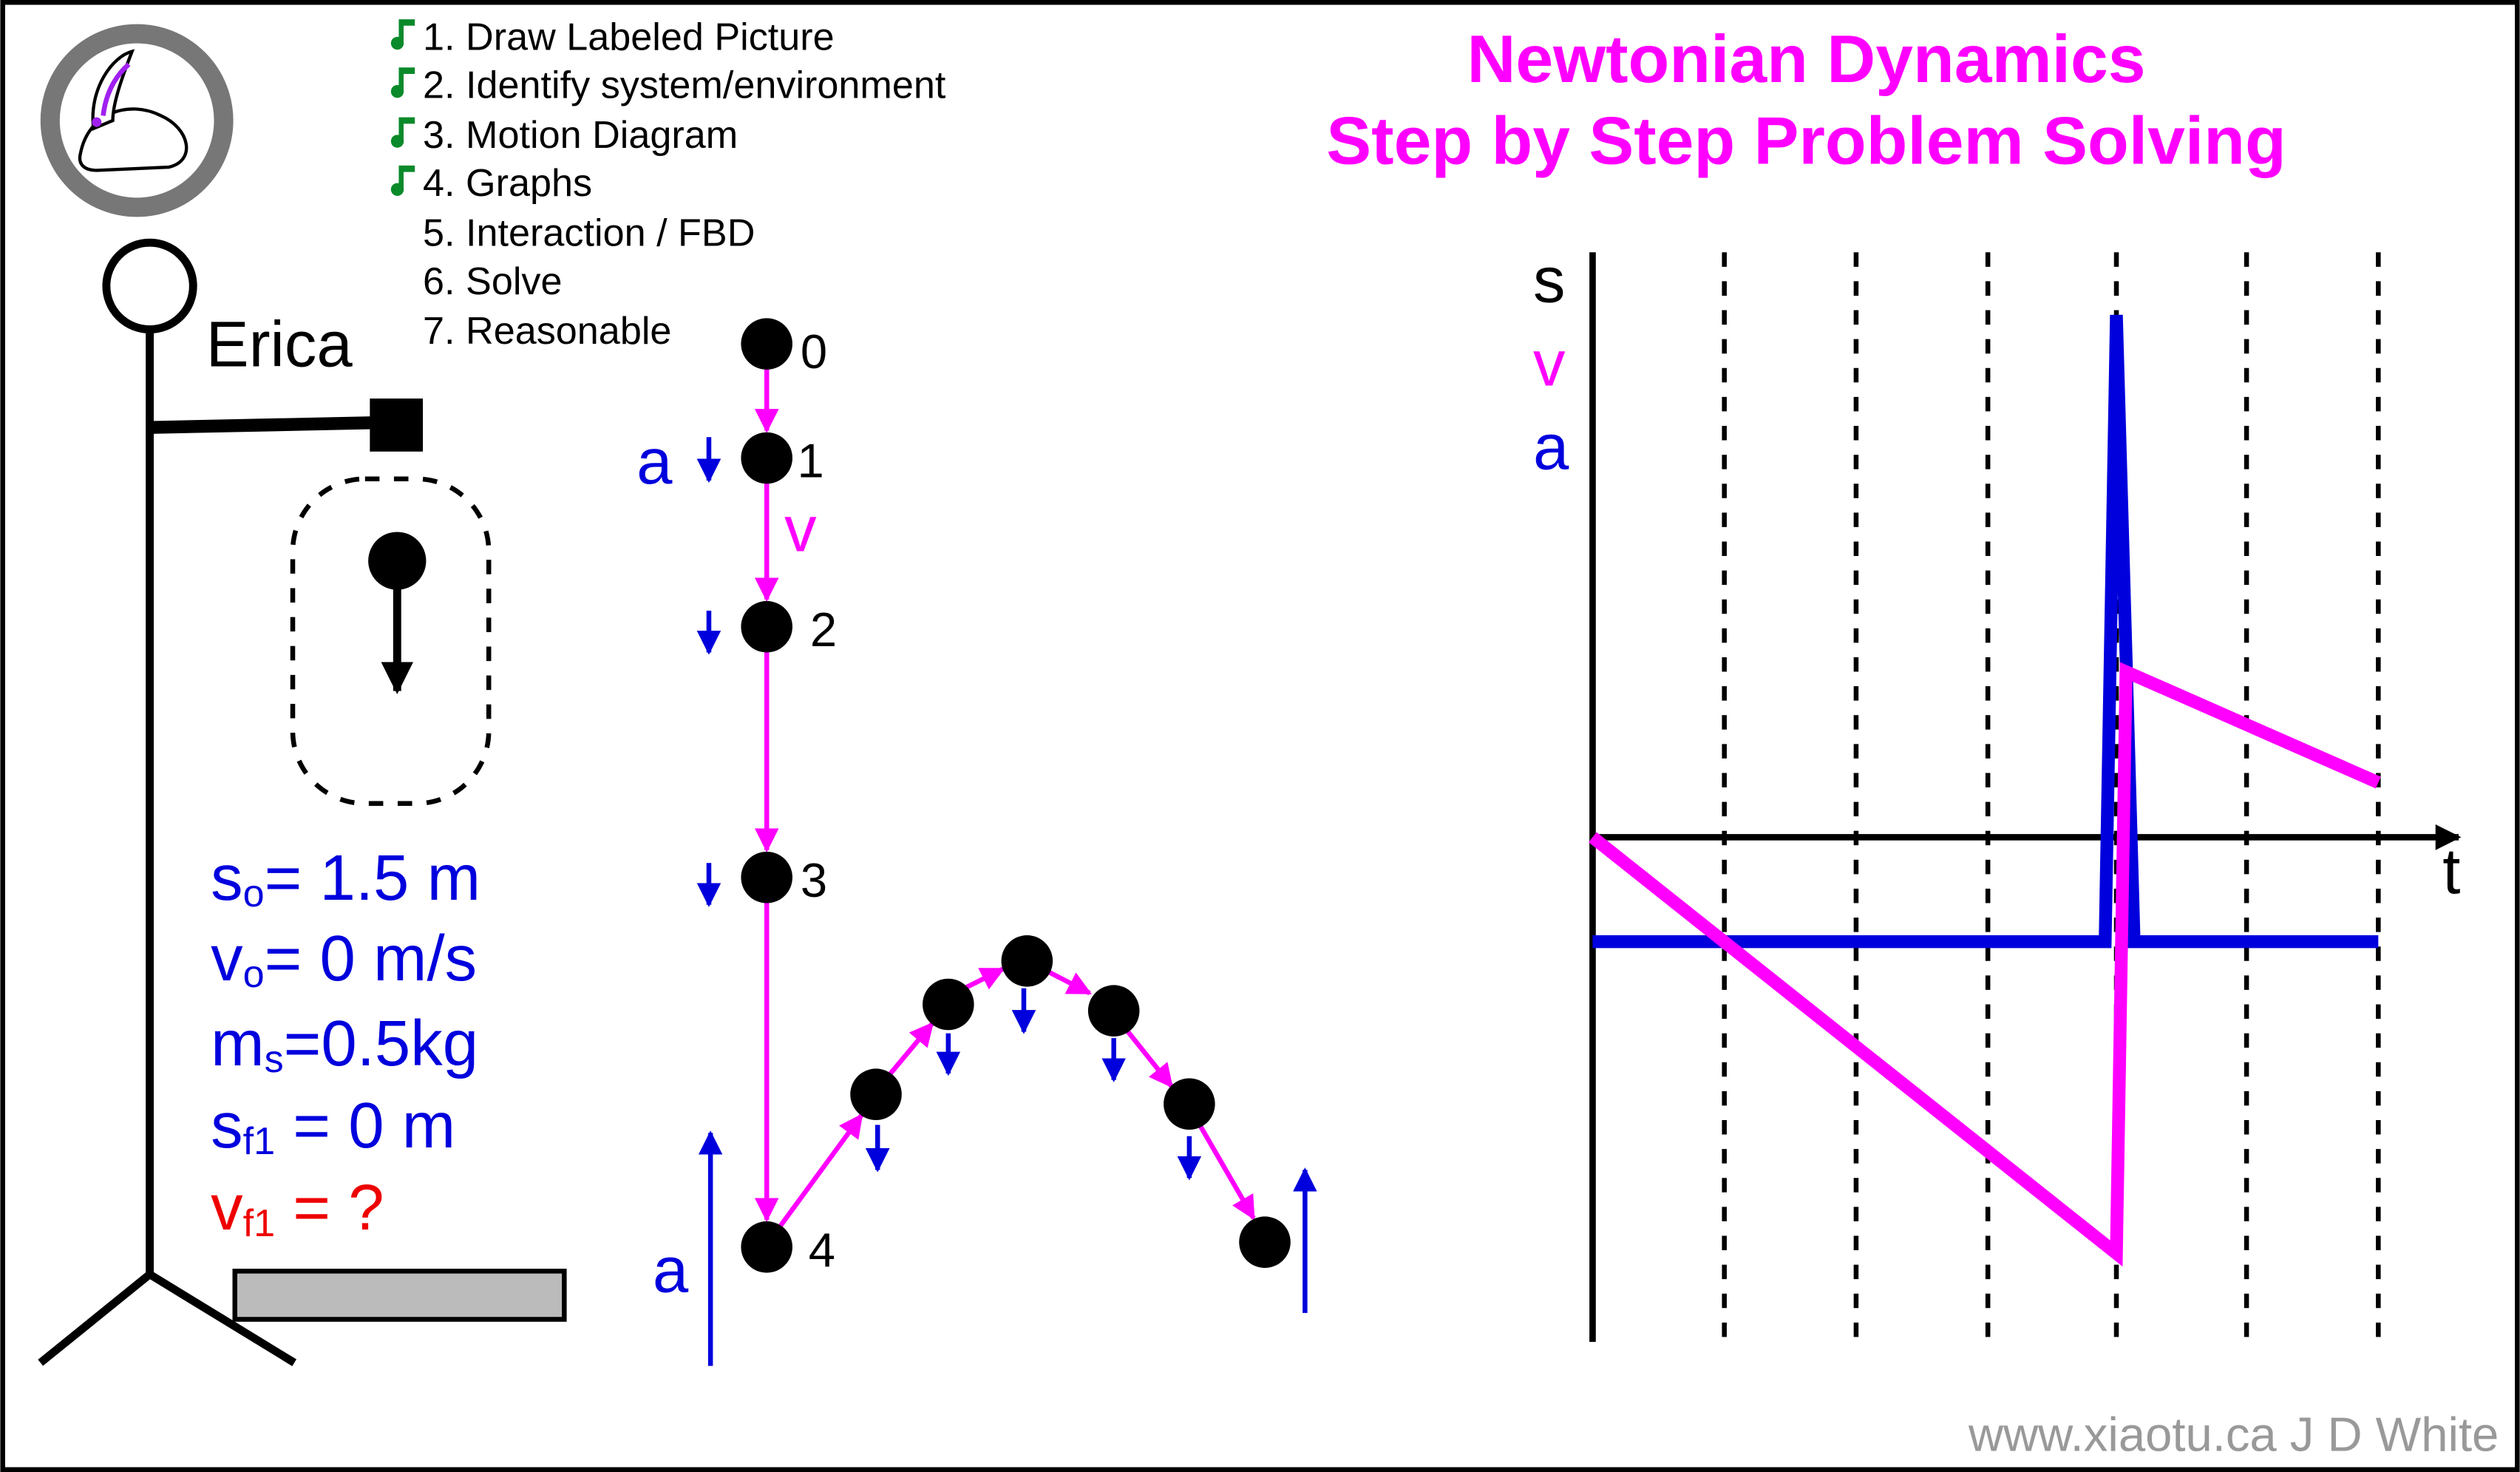 The image size is (2520, 1472). I want to click on step: 6. Solve, so click(492, 281).